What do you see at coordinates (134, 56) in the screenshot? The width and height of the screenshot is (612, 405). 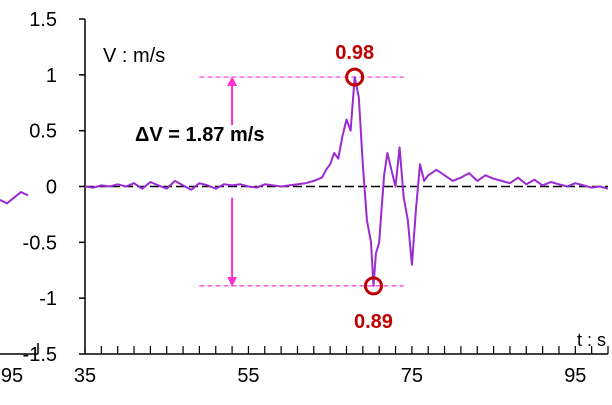 I see `y-axis-label: V : m/s` at bounding box center [134, 56].